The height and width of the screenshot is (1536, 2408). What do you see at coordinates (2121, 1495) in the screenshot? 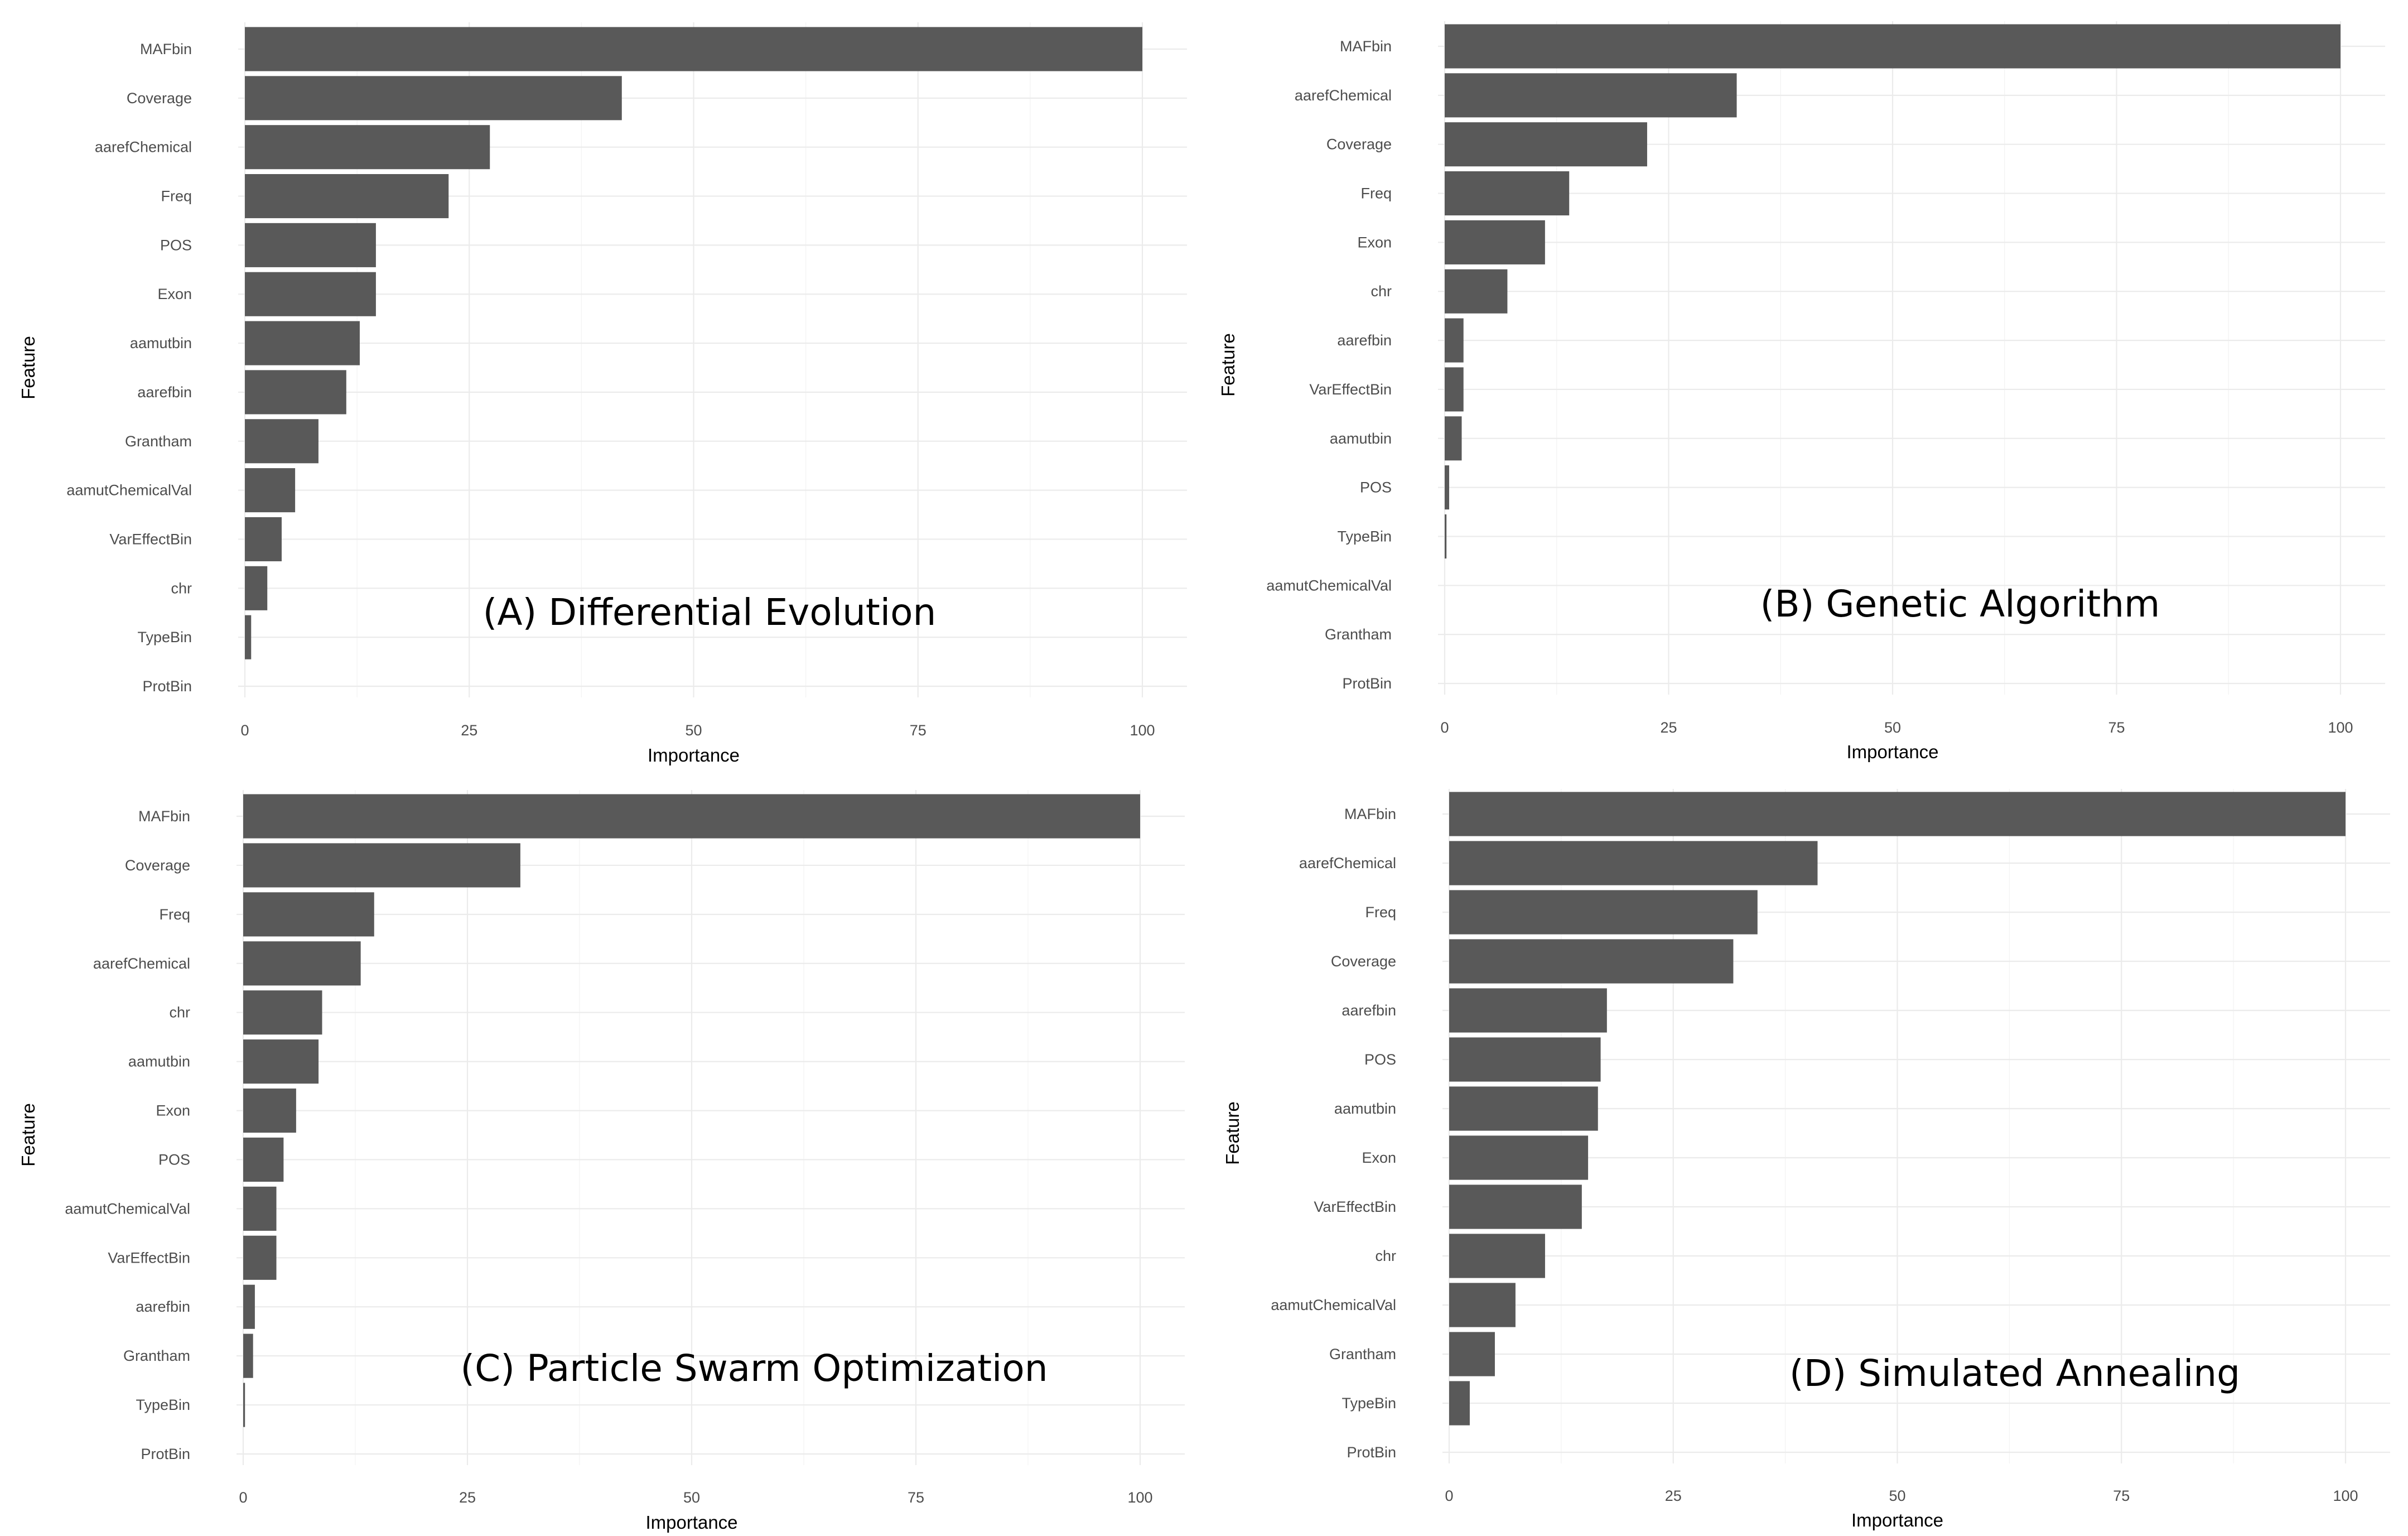
I see `x-tick-d-75: 75` at bounding box center [2121, 1495].